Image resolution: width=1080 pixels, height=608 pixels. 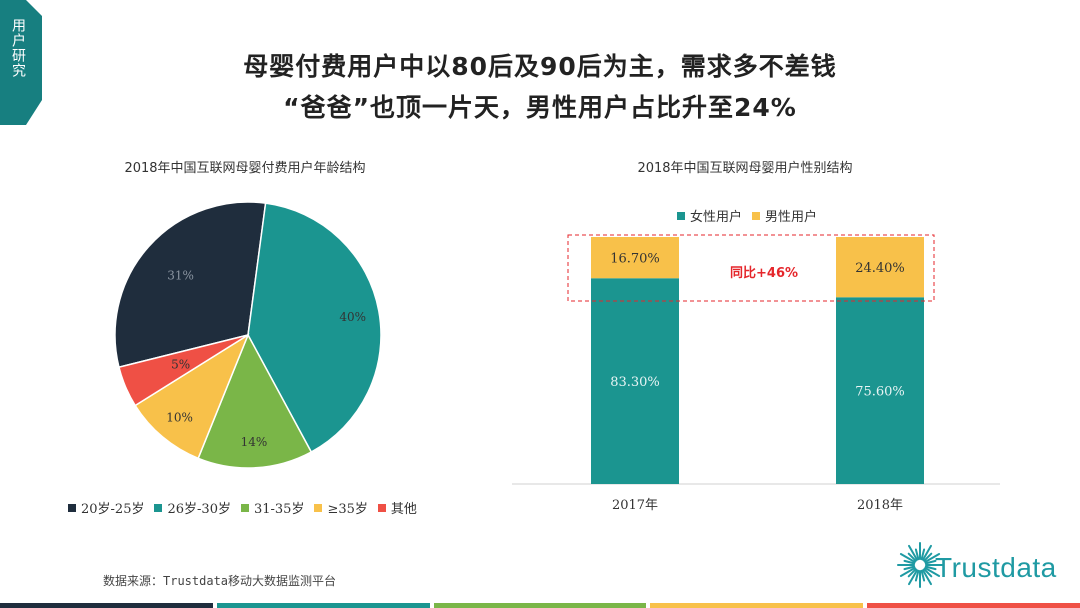 I want to click on pie-value-label-5: 5%, so click(x=180, y=365).